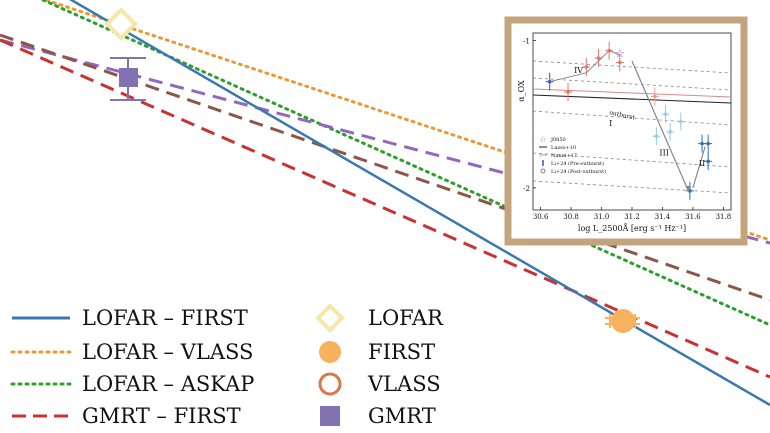 This screenshot has width=770, height=433. What do you see at coordinates (330, 352) in the screenshot?
I see `legend-marker-first` at bounding box center [330, 352].